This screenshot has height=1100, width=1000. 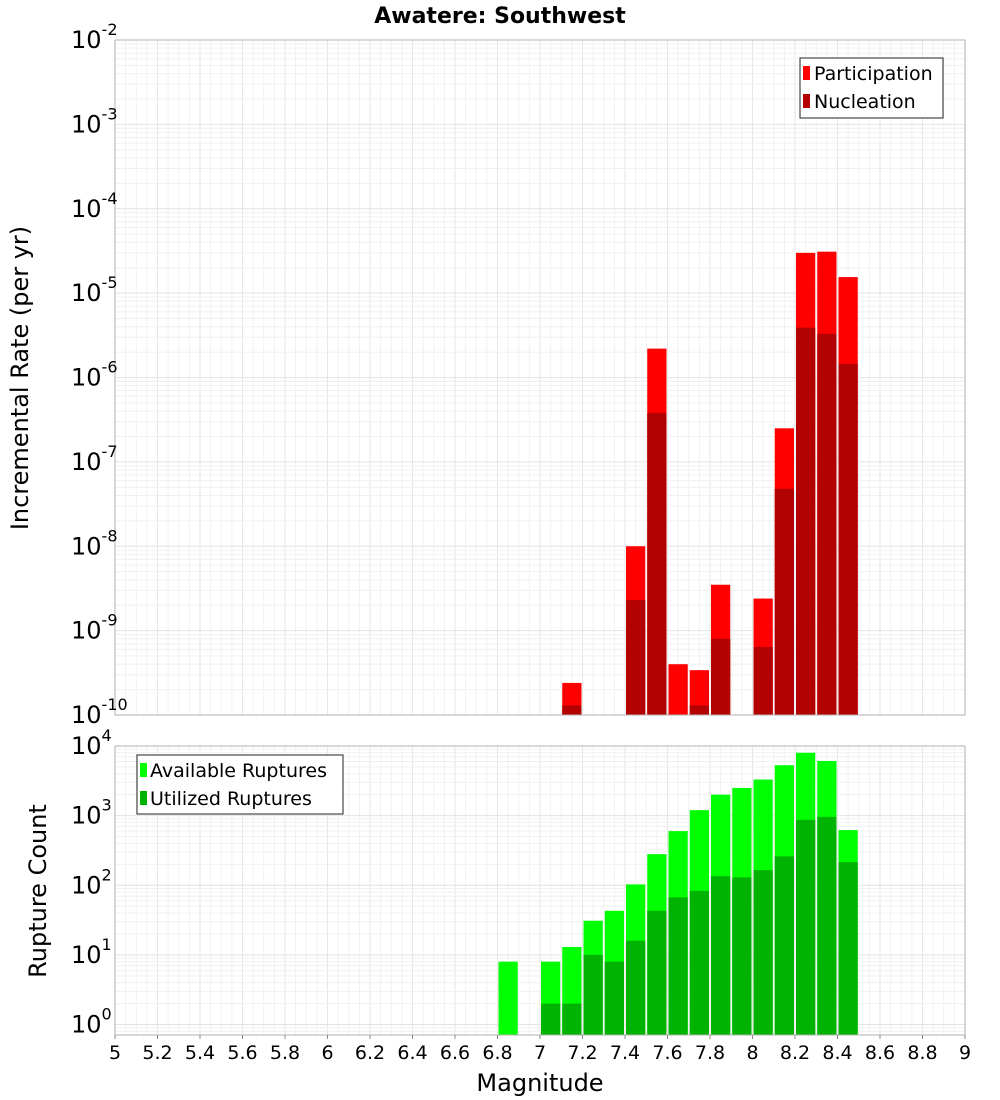 I want to click on y-tick-label: 10⁻³, so click(x=94, y=121).